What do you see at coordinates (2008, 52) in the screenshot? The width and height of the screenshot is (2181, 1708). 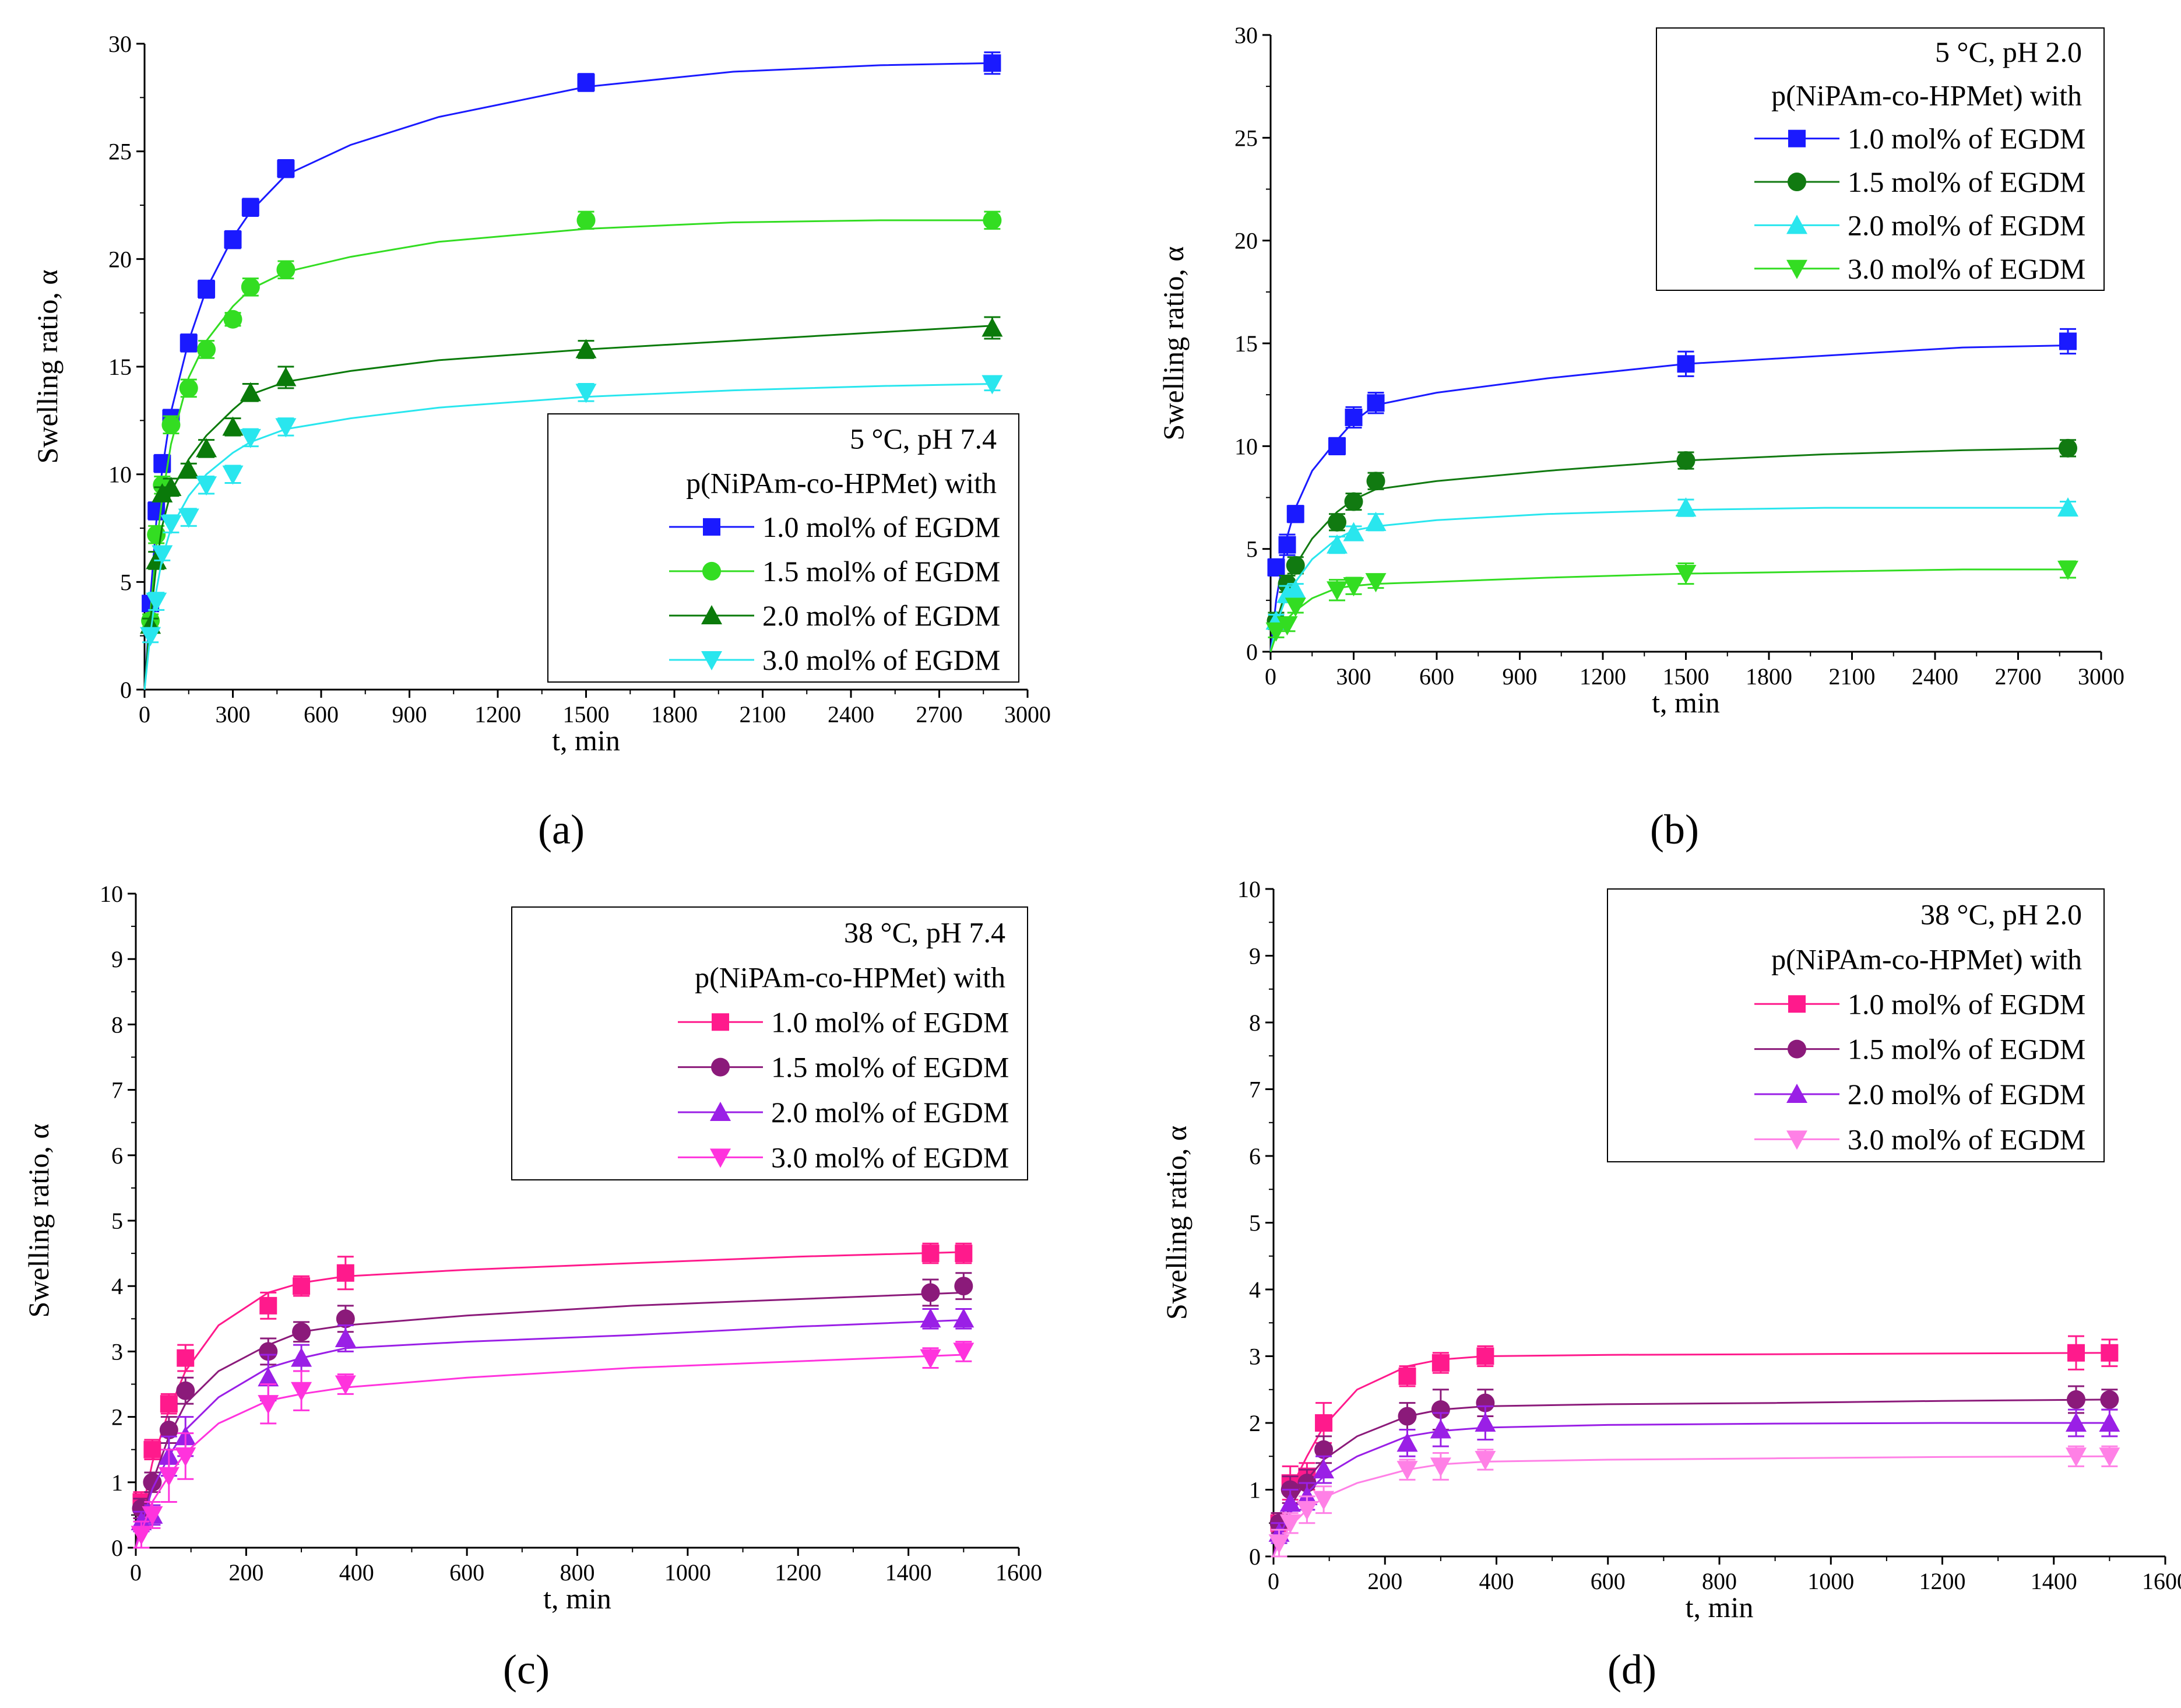 I see `legend-title: 5 °C, pH 2.0` at bounding box center [2008, 52].